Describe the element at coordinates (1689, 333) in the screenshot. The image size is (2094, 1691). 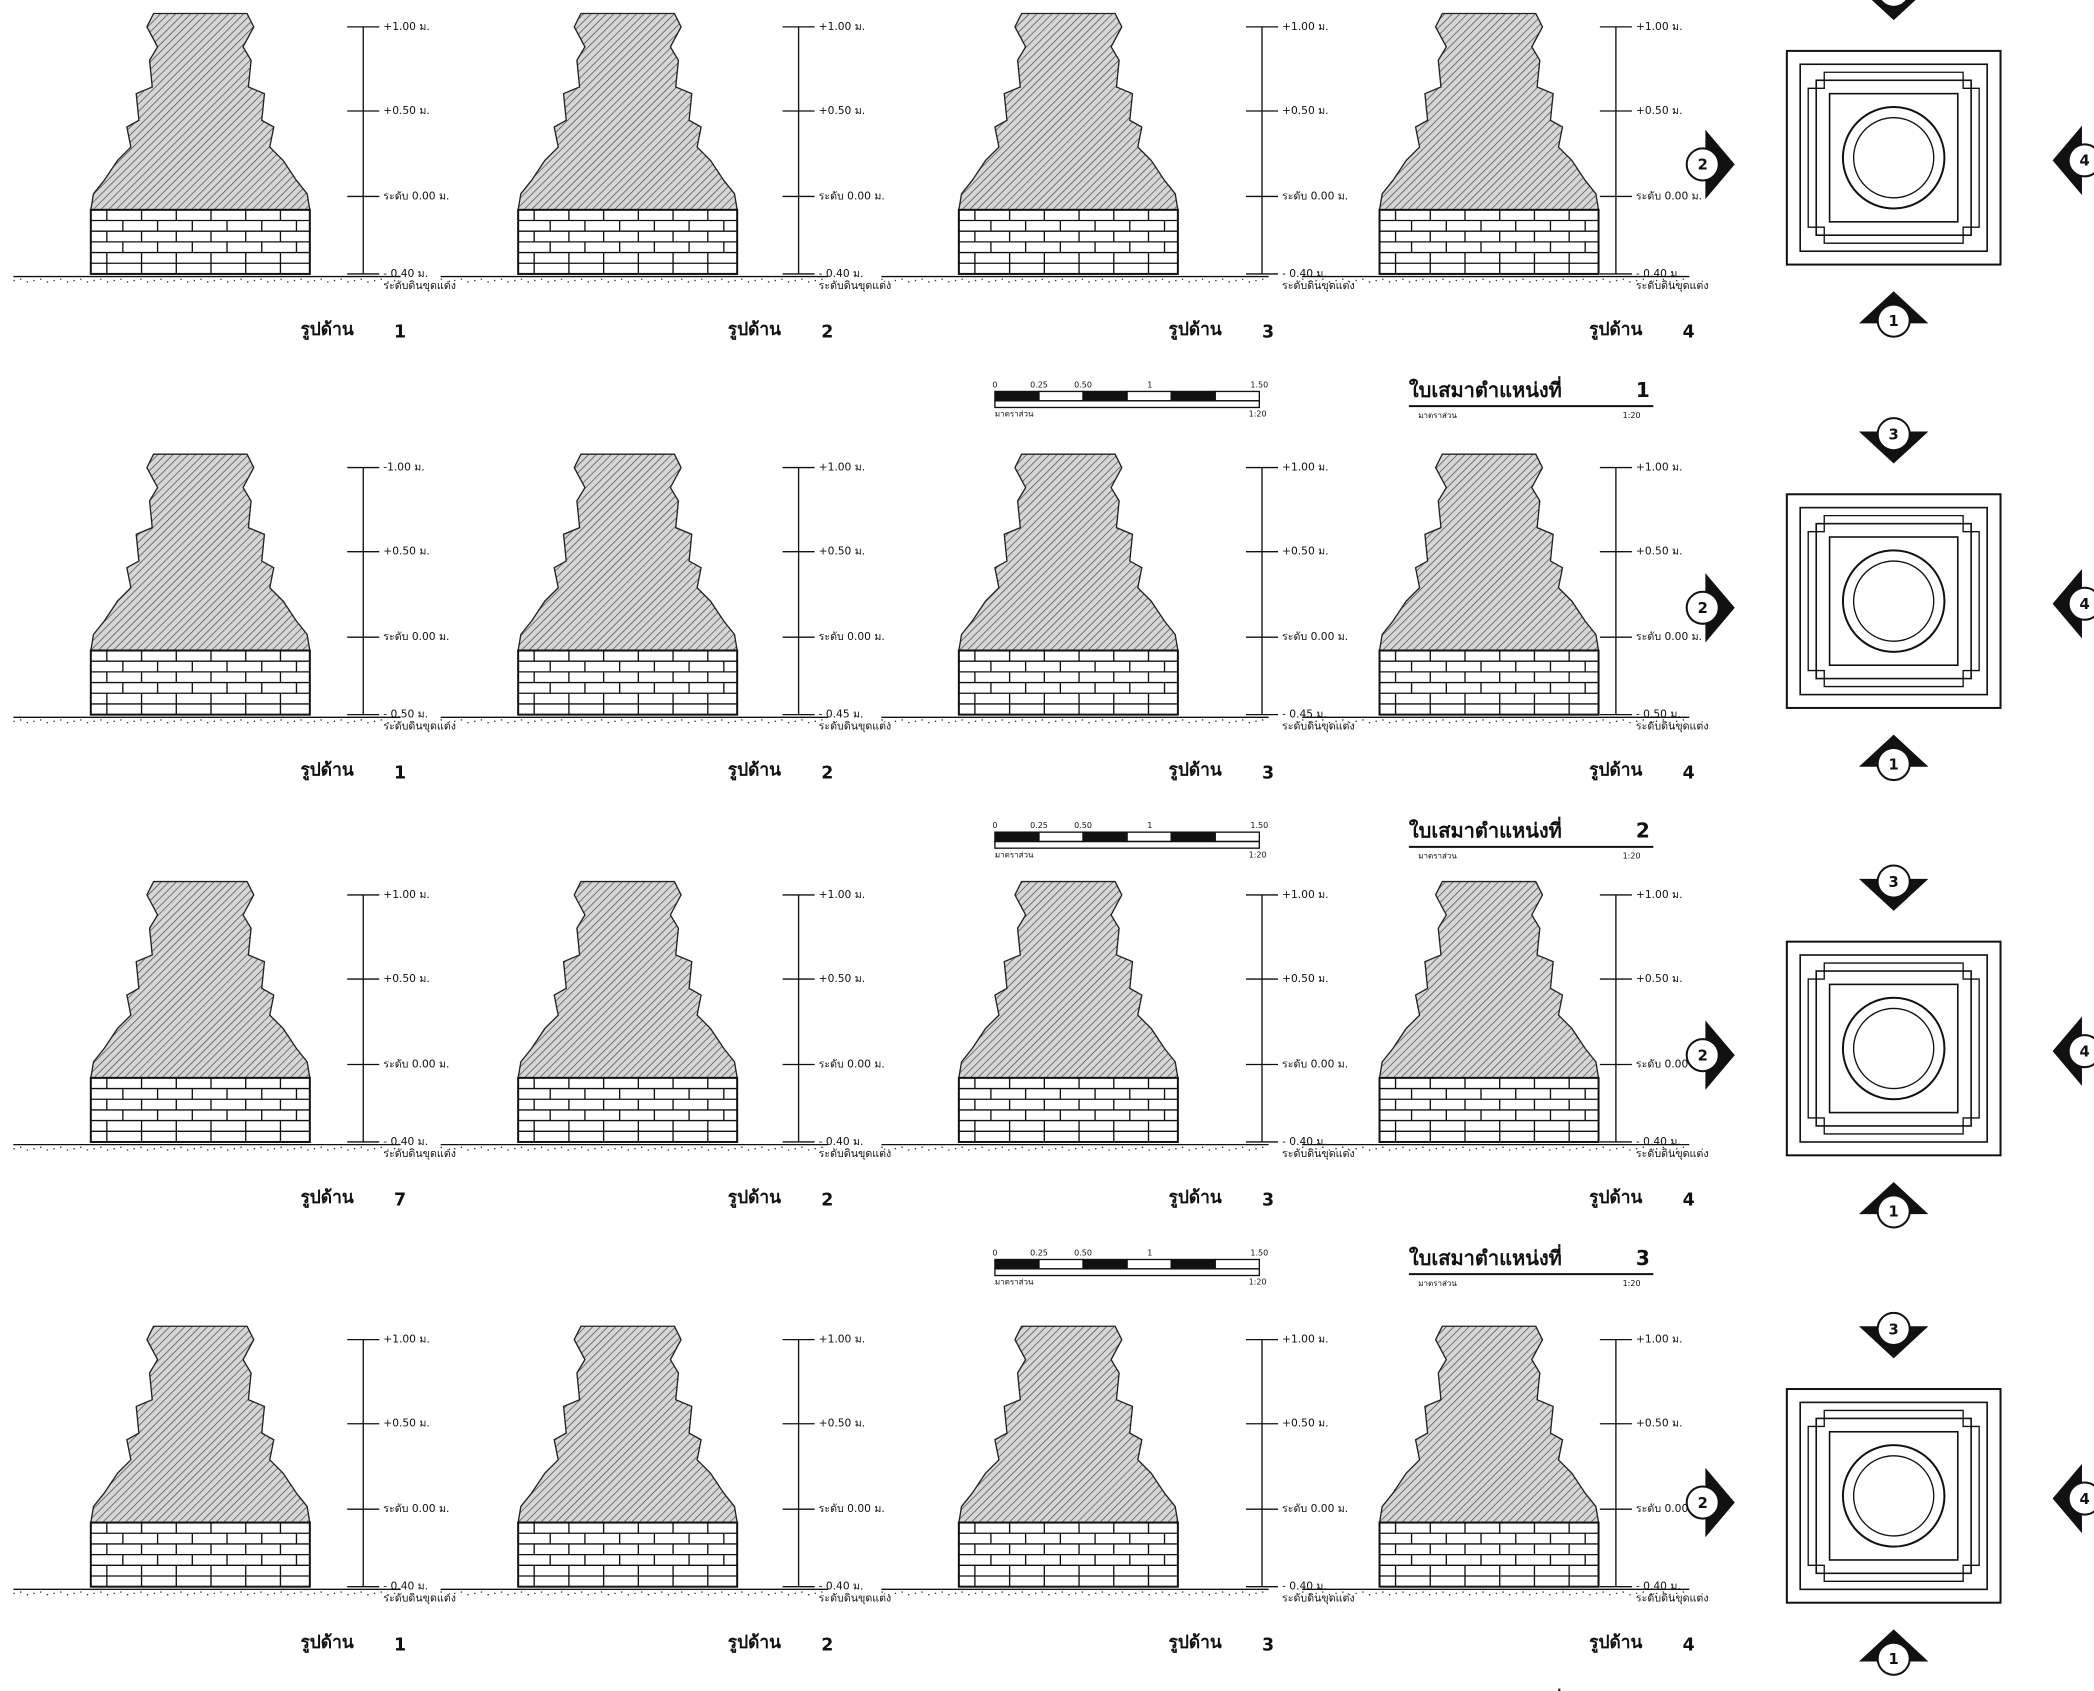
I see `view-number: 4` at that location.